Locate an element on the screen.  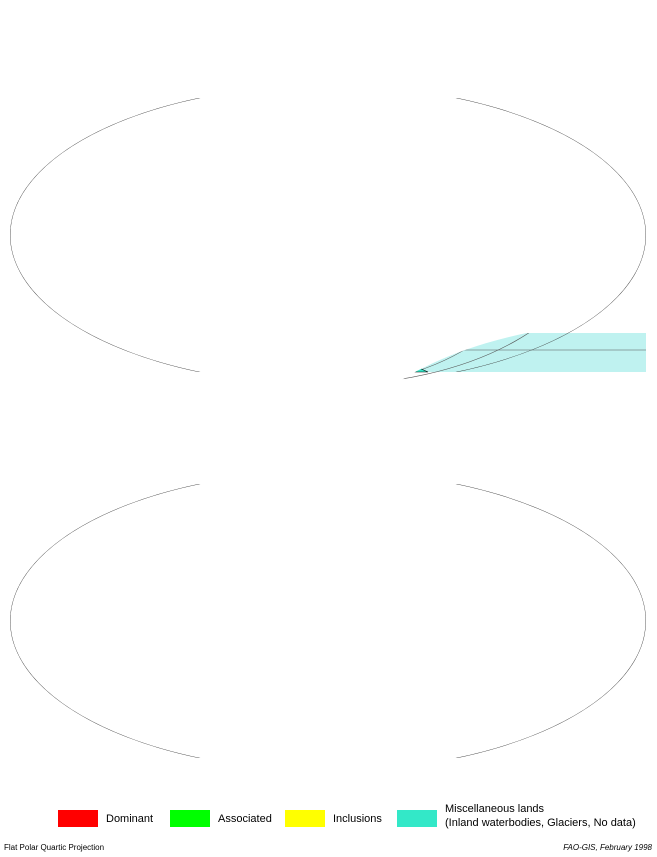
legend-sublabel: (Inland waterbodies, Glaciers, No data) is located at coordinates (540, 823).